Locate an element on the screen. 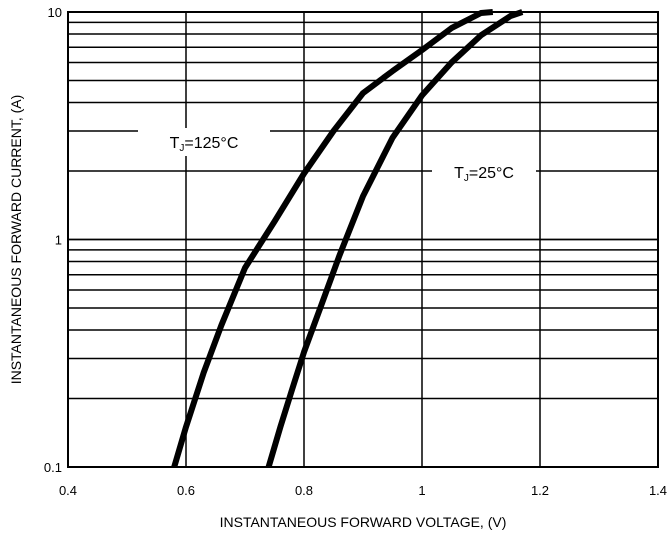 This screenshot has width=669, height=533. y-tick-label: 0.1 is located at coordinates (53, 467).